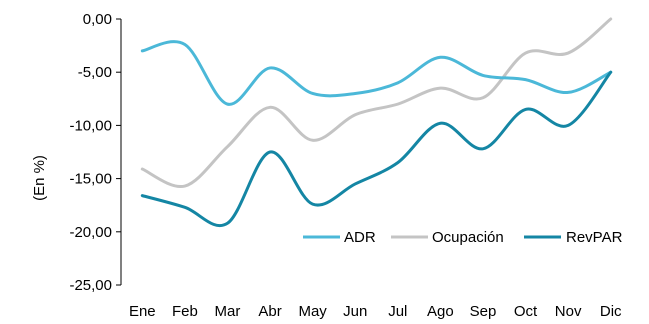 This screenshot has width=649, height=324. I want to click on y-tick-label: 0,00, so click(97, 19).